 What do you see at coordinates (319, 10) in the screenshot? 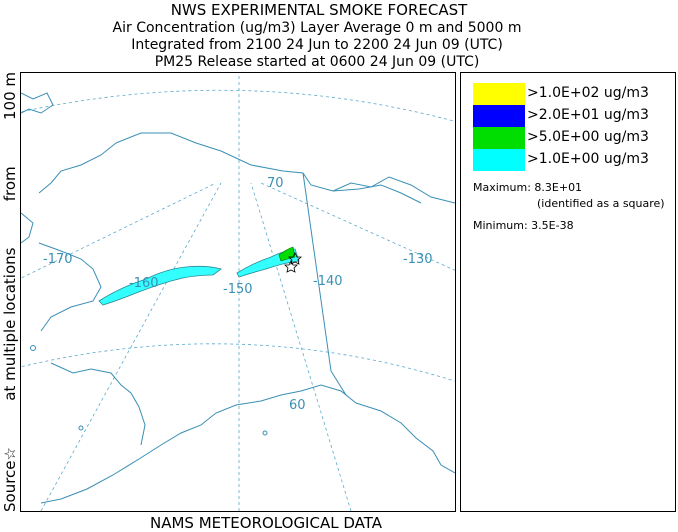
I see `map-title: NWS EXPERIMENTAL SMOKE FORECAST` at bounding box center [319, 10].